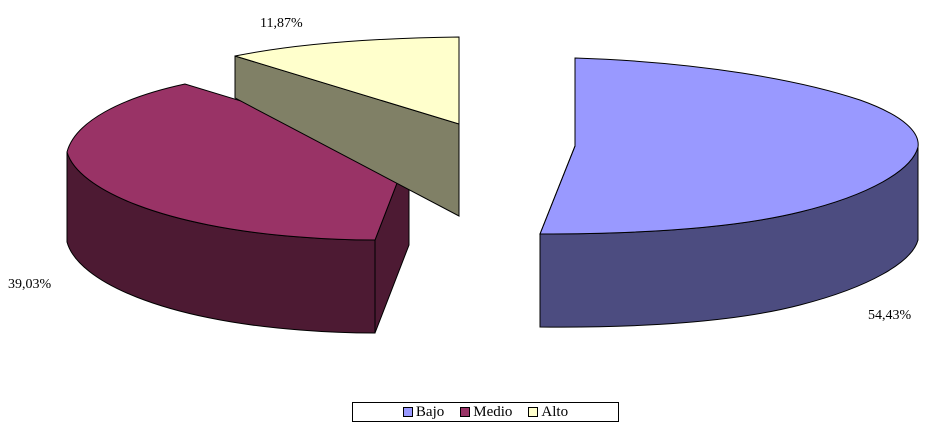 The width and height of the screenshot is (925, 424). What do you see at coordinates (407, 412) in the screenshot?
I see `legend-swatch-bajo` at bounding box center [407, 412].